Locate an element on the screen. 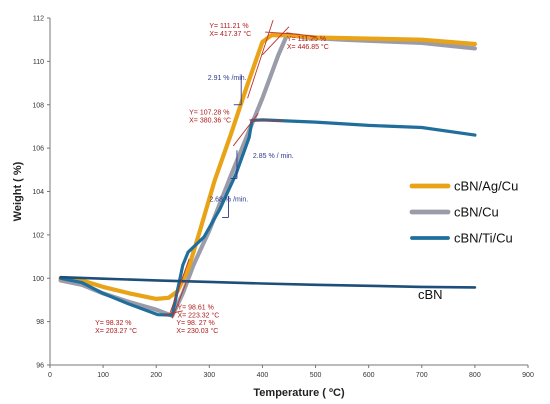 The image size is (550, 404). x-axis-title: Temperature ( ºC) is located at coordinates (299, 393).